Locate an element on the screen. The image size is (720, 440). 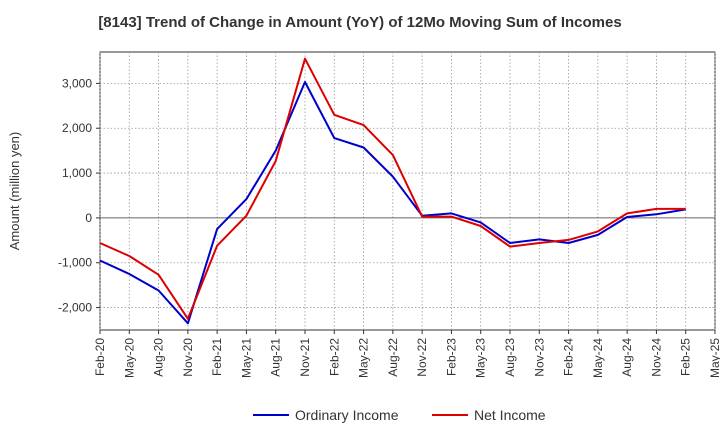
x-tick-label: Aug-20 is located at coordinates (159, 357).